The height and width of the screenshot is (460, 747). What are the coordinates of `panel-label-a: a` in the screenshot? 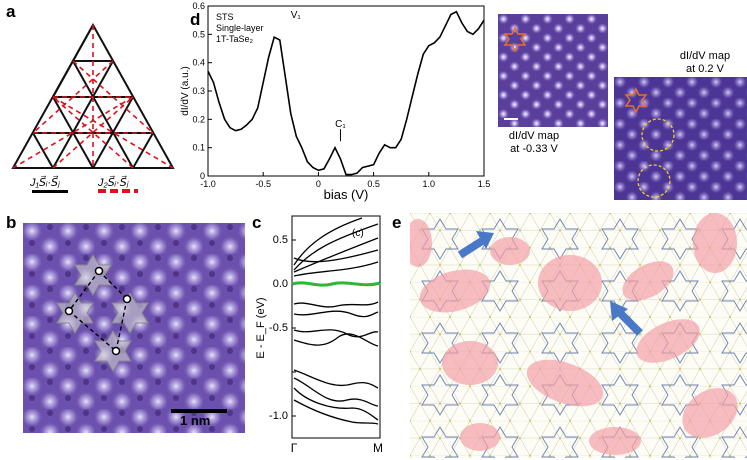 It's located at (11, 11).